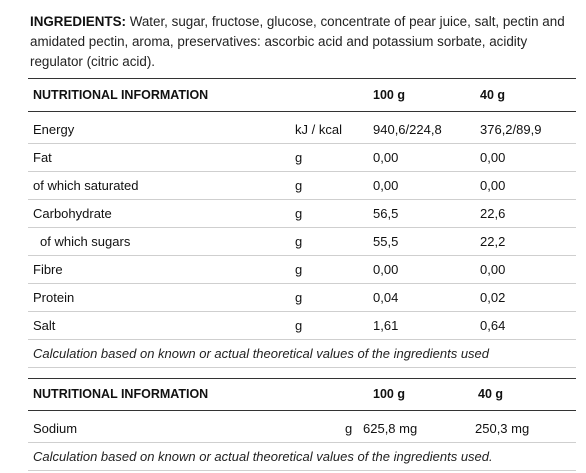  I want to click on nutrient-40g-fibre: 0,00, so click(493, 269).